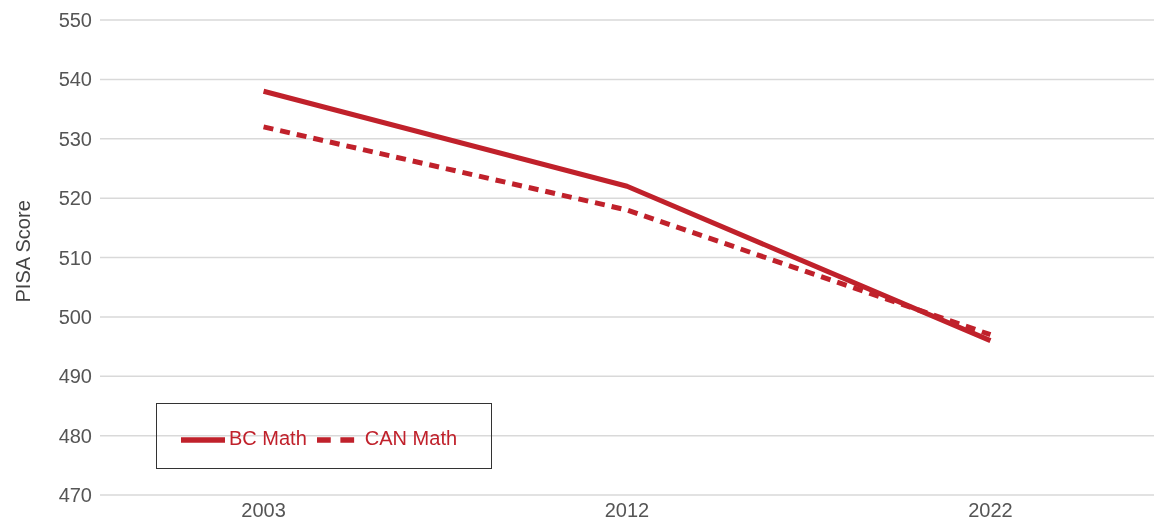 The width and height of the screenshot is (1154, 531). What do you see at coordinates (75, 20) in the screenshot?
I see `y-tick-label: 550` at bounding box center [75, 20].